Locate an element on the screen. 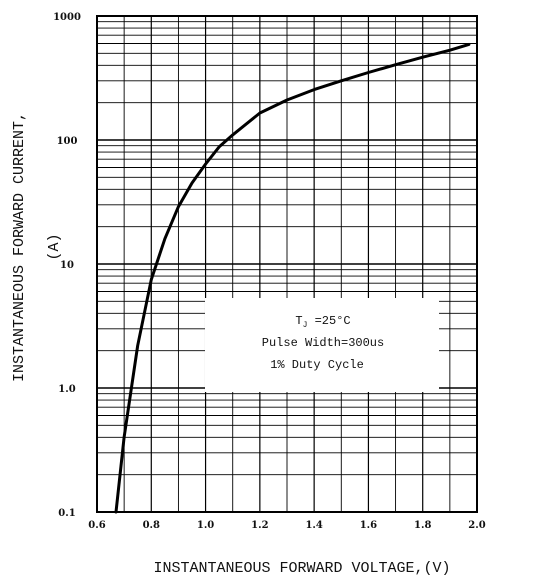 The width and height of the screenshot is (538, 583). x-tick-label: 1.6 is located at coordinates (368, 525).